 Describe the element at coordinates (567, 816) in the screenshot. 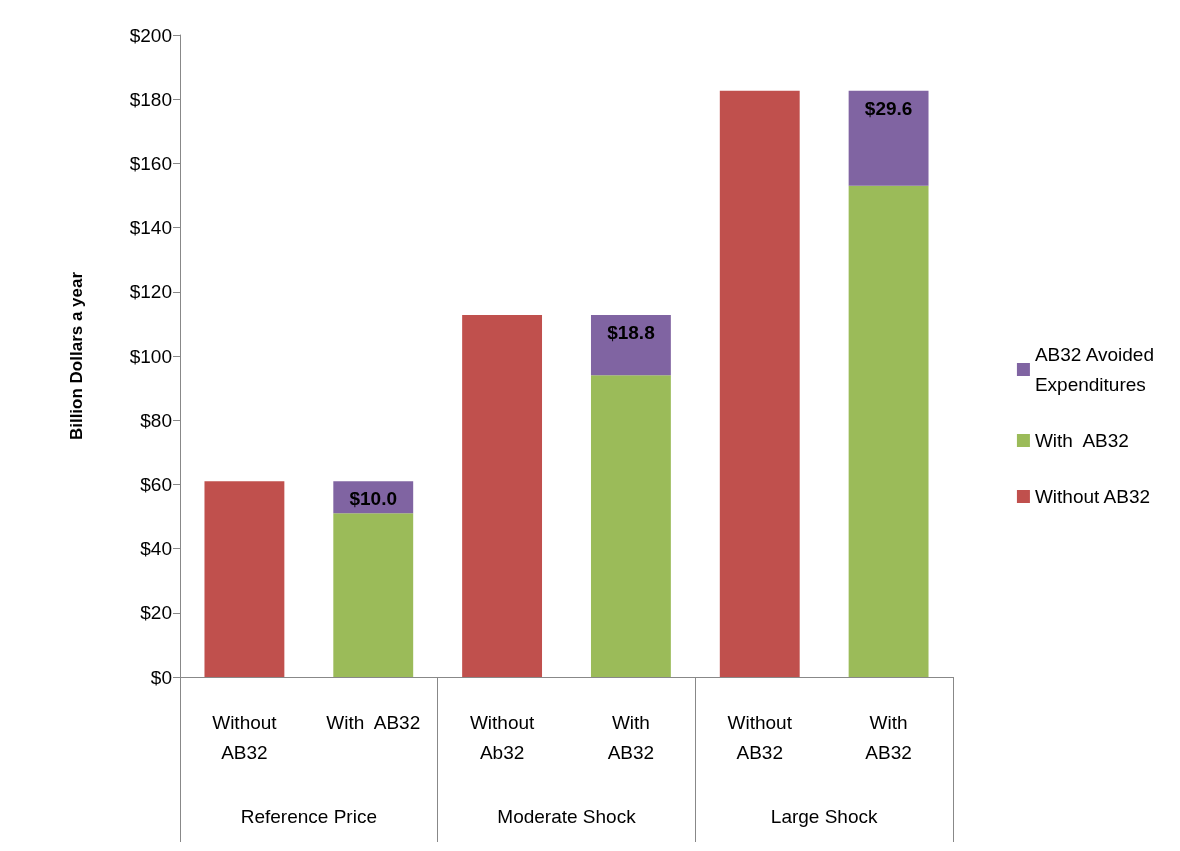

I see `text: Moderate Shock` at that location.